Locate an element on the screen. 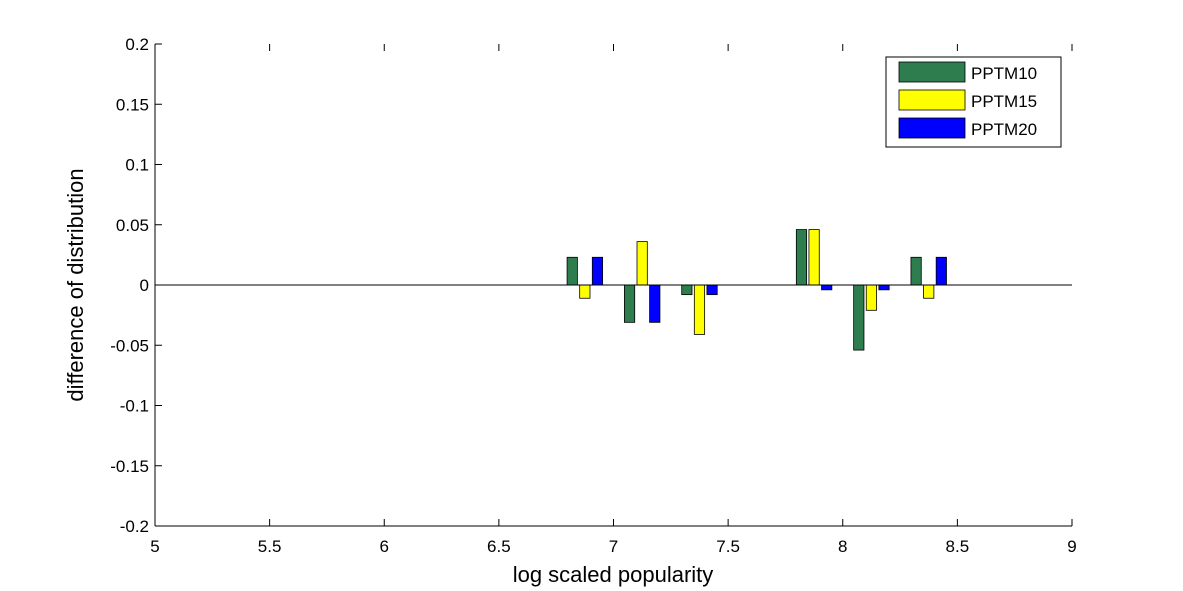 Image resolution: width=1183 pixels, height=591 pixels. legend-label: PPTM10 is located at coordinates (1004, 73).